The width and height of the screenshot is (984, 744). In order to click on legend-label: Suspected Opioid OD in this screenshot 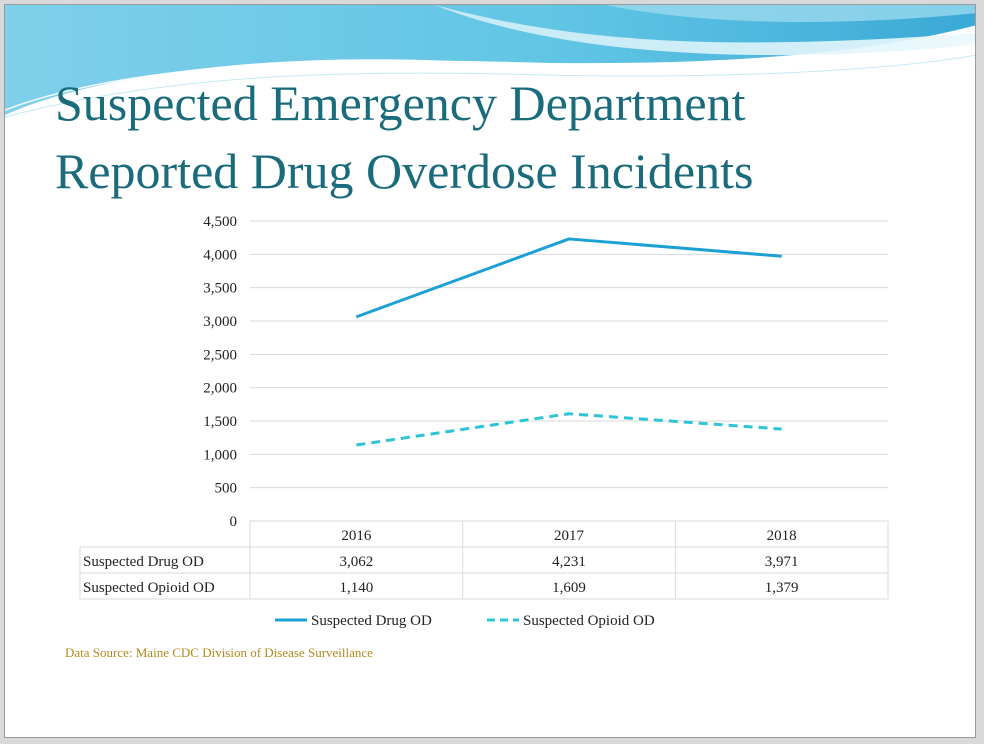, I will do `click(589, 621)`.